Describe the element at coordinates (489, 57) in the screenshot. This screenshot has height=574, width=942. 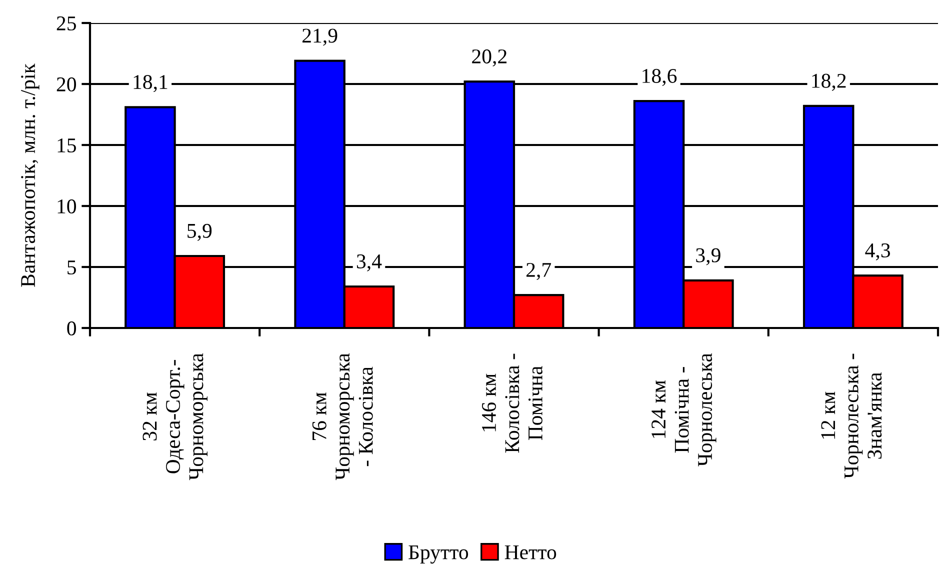
I see `data-label: 20,2` at that location.